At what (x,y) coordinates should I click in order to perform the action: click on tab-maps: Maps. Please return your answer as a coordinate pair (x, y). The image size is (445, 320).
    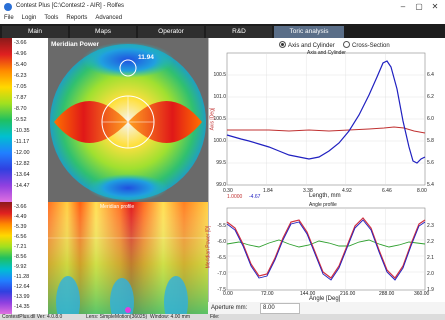
    Looking at the image, I should click on (103, 32).